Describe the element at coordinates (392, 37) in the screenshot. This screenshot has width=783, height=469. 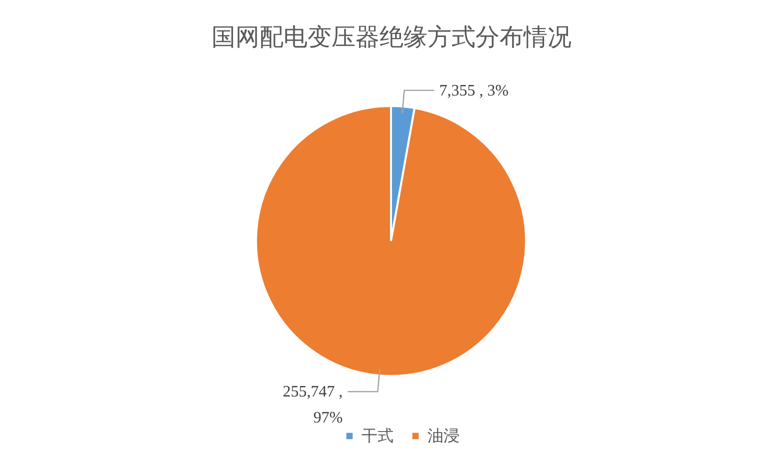
I see `chart-title: 国网配电变压器绝缘方式分布情况` at that location.